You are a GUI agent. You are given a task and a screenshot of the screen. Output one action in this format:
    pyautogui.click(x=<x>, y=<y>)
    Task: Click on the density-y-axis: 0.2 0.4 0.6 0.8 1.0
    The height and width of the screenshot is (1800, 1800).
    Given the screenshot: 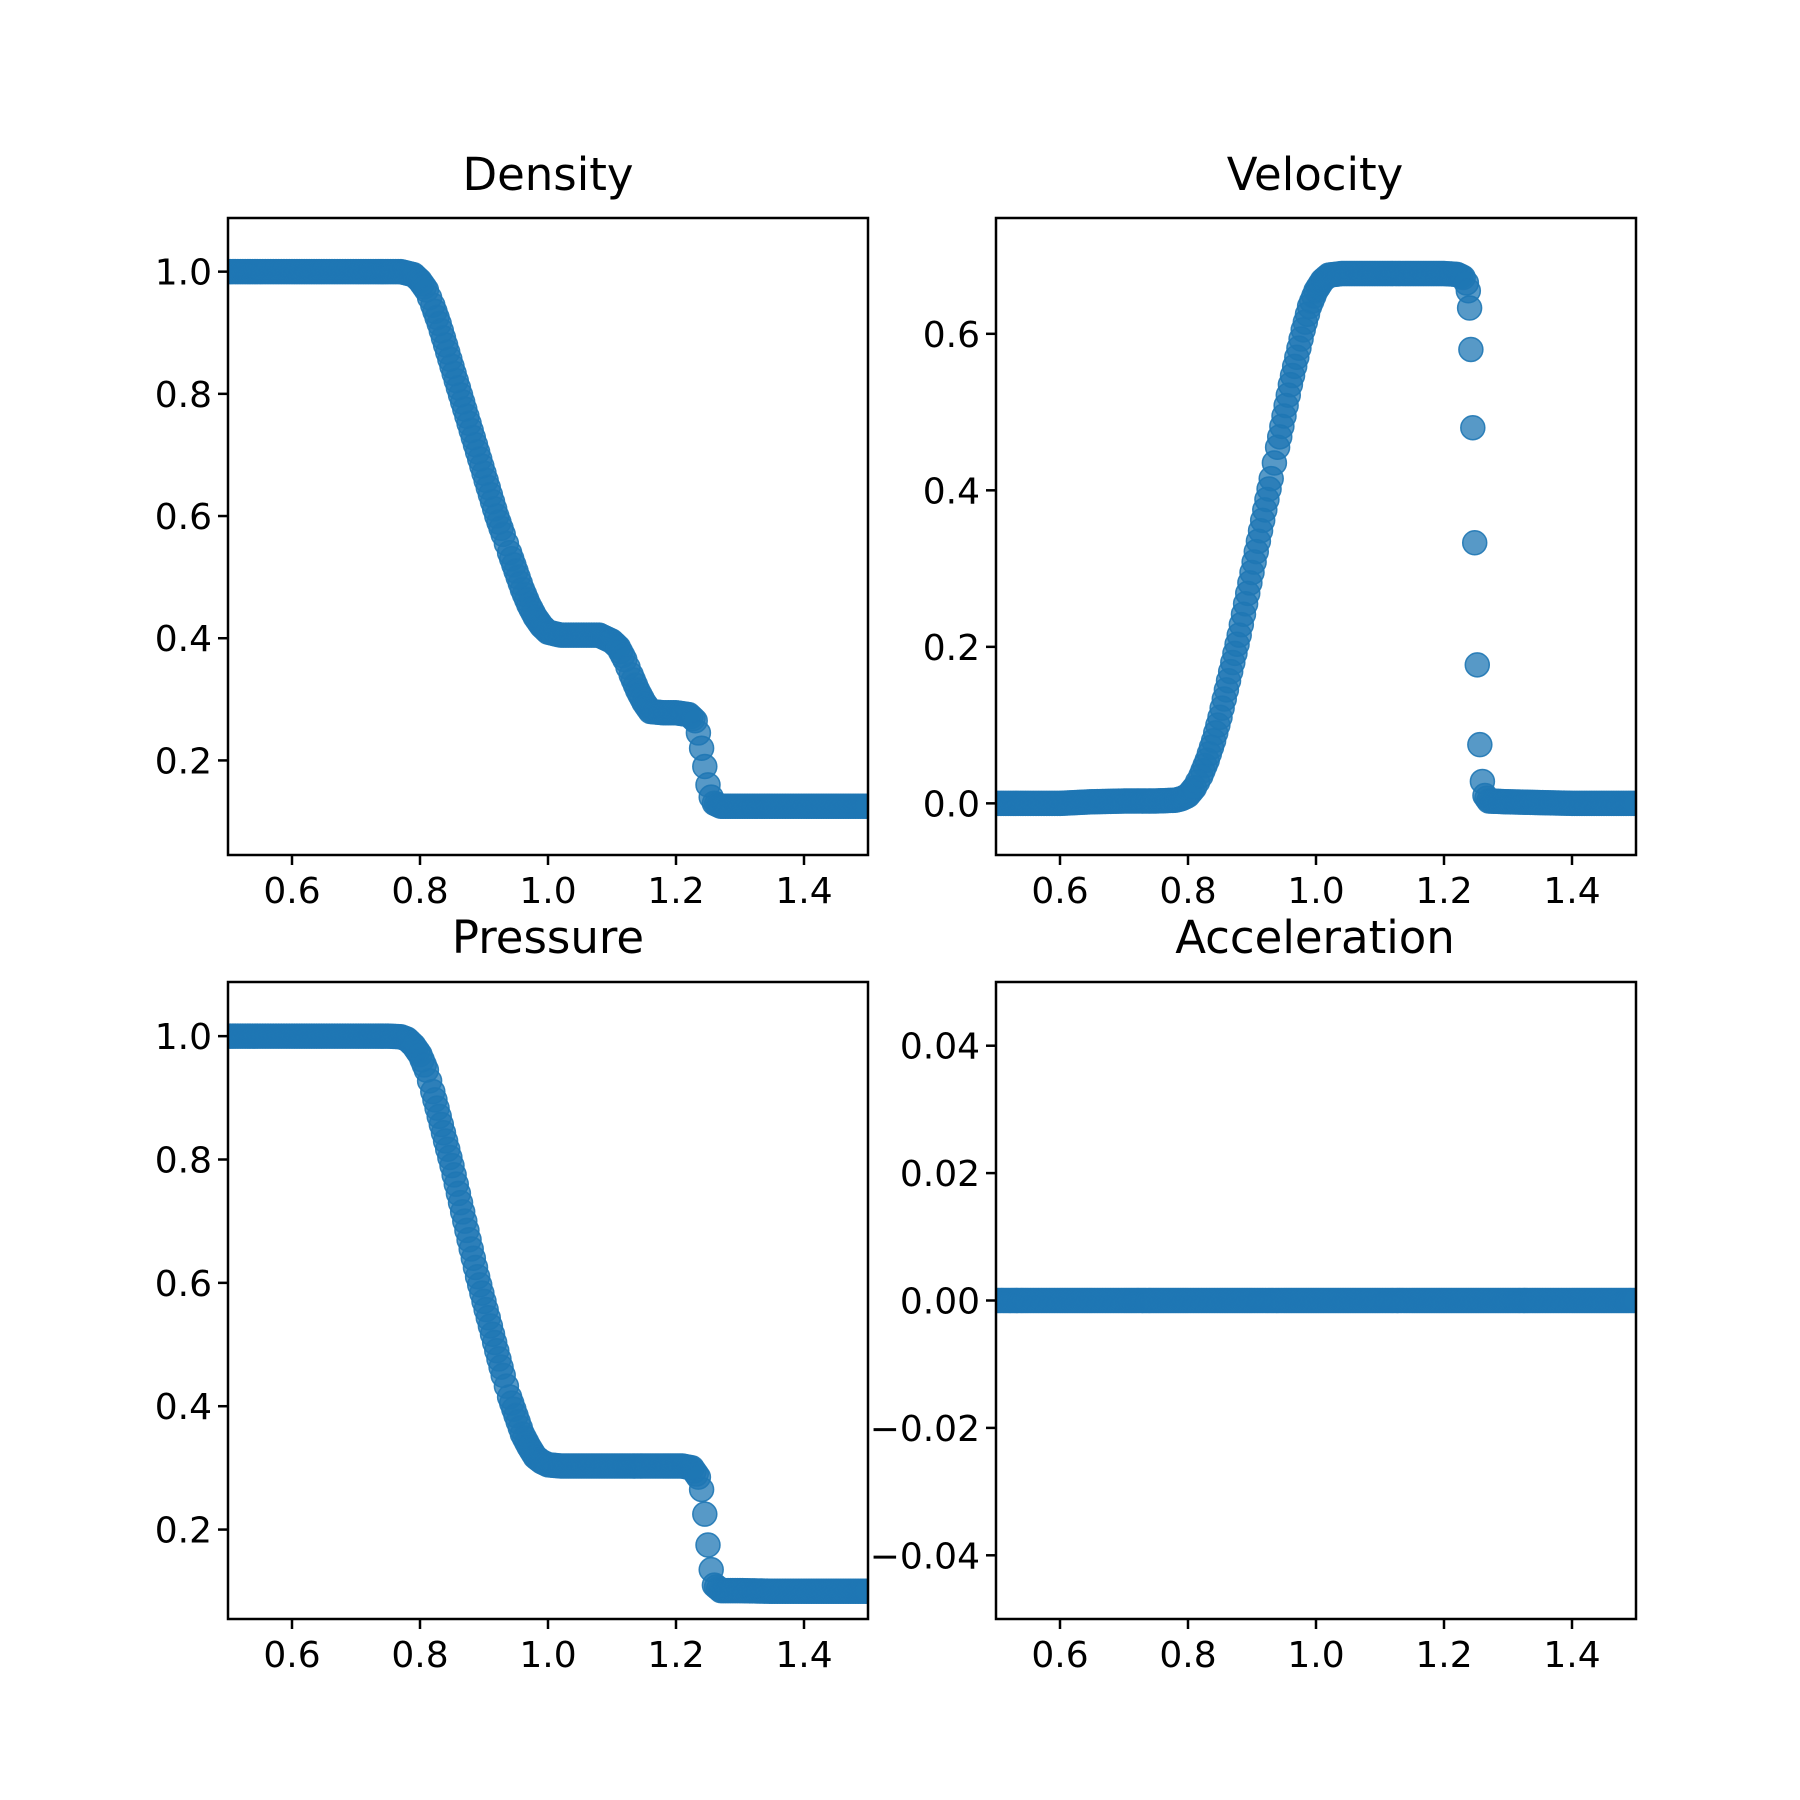 What is the action you would take?
    pyautogui.click(x=191, y=517)
    